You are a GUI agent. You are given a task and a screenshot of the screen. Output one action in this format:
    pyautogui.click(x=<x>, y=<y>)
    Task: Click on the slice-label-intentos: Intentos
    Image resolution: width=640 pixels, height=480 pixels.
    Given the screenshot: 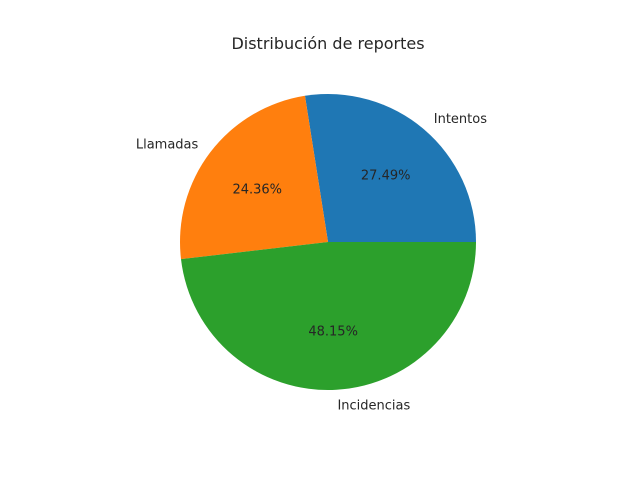 What is the action you would take?
    pyautogui.click(x=460, y=119)
    